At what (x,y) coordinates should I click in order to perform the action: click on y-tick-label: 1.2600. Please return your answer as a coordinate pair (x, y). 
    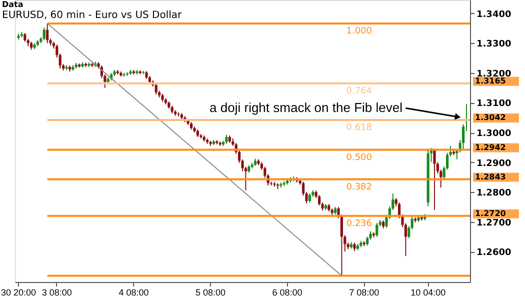
    Looking at the image, I should click on (494, 253).